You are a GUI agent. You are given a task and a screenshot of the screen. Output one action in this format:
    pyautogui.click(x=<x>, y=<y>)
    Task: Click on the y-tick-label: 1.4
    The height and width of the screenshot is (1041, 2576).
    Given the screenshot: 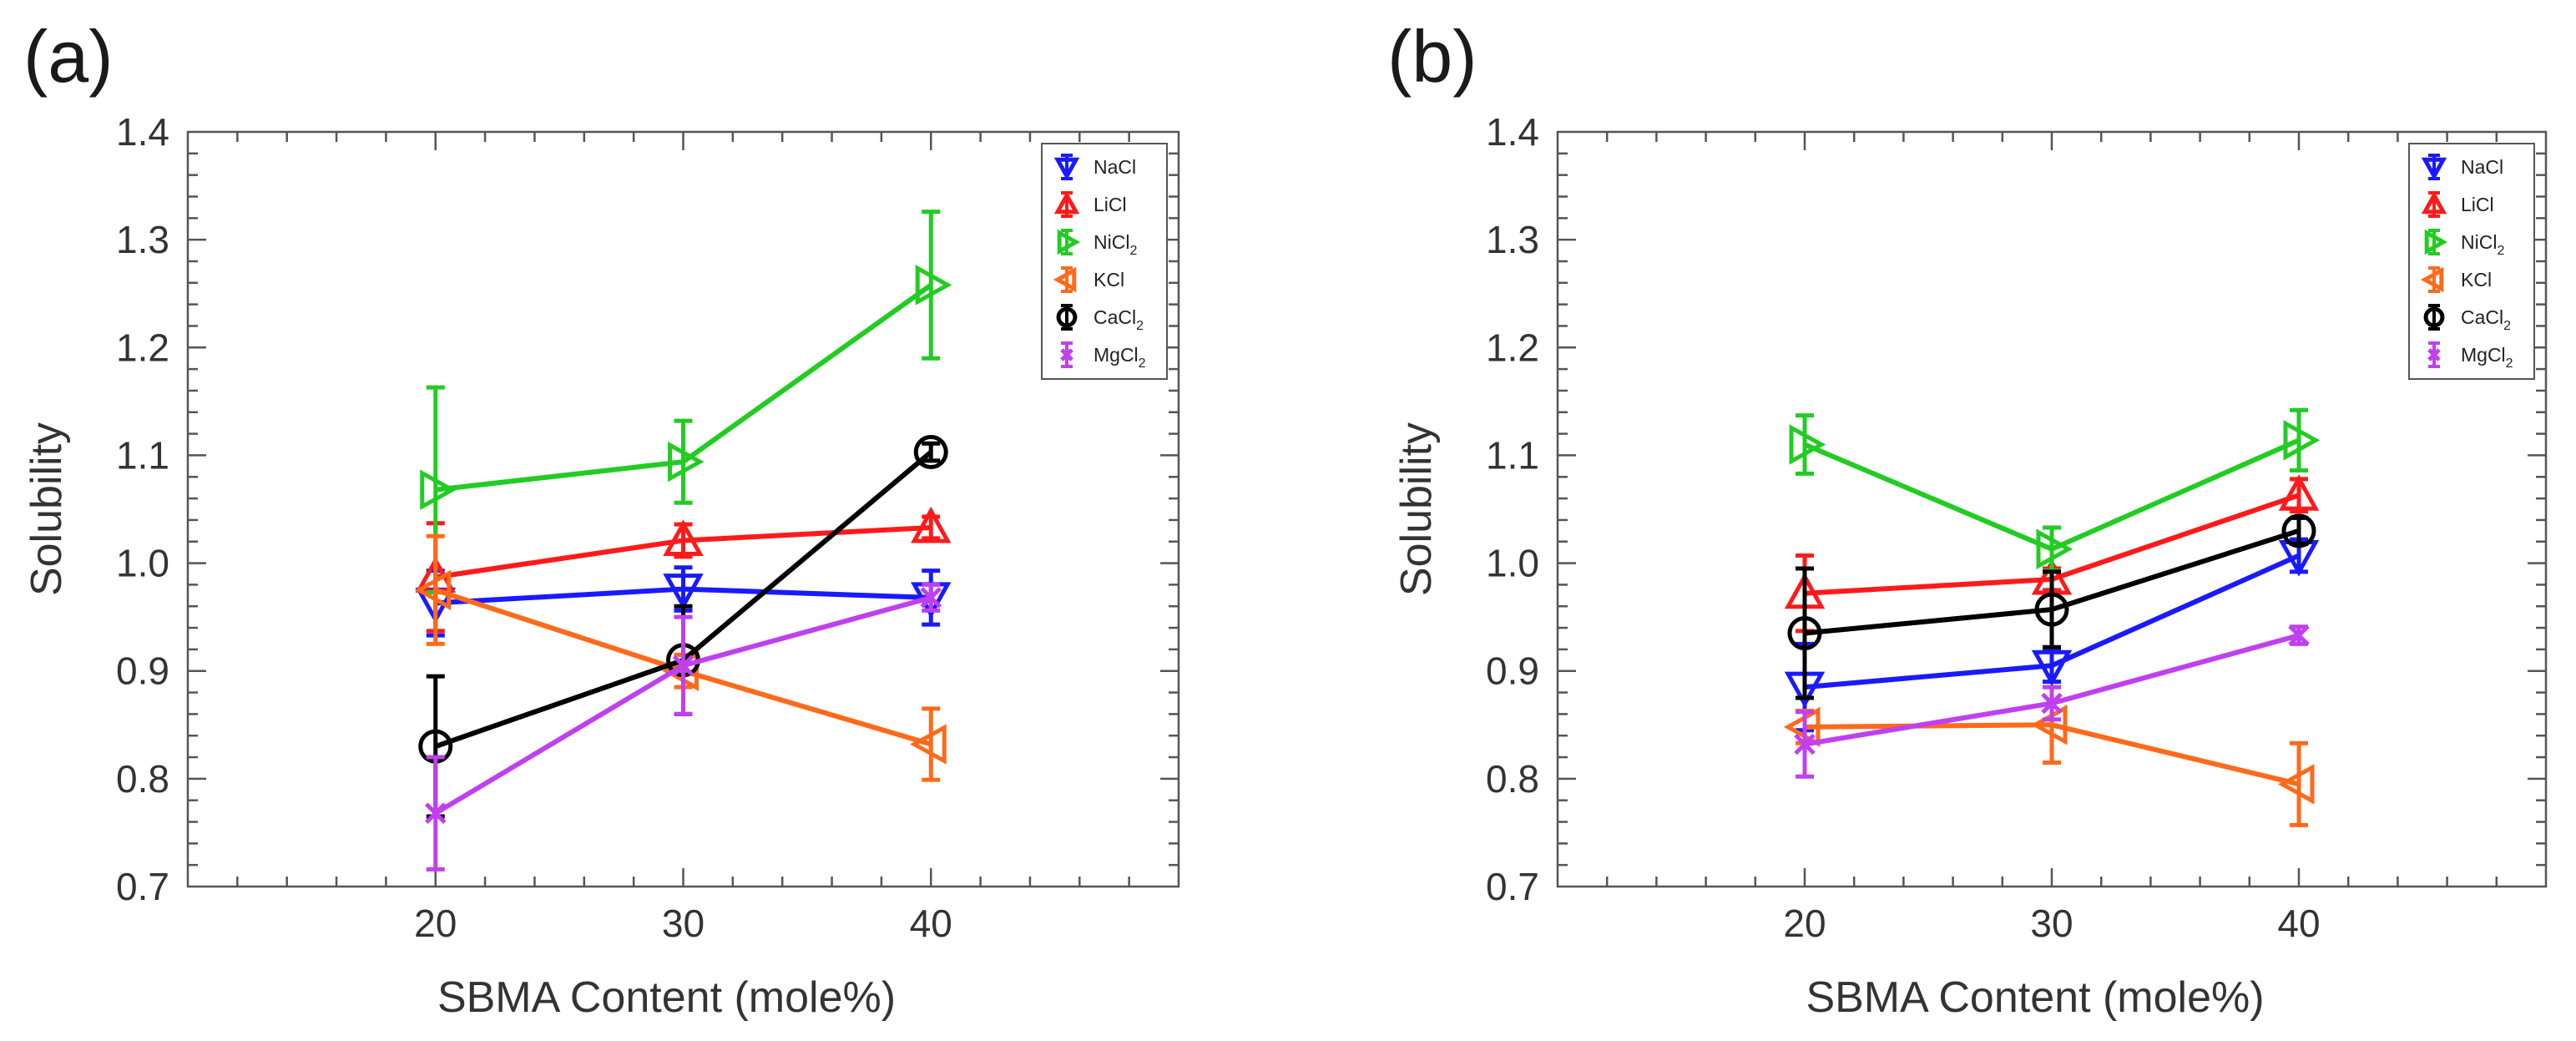 What is the action you would take?
    pyautogui.click(x=142, y=132)
    